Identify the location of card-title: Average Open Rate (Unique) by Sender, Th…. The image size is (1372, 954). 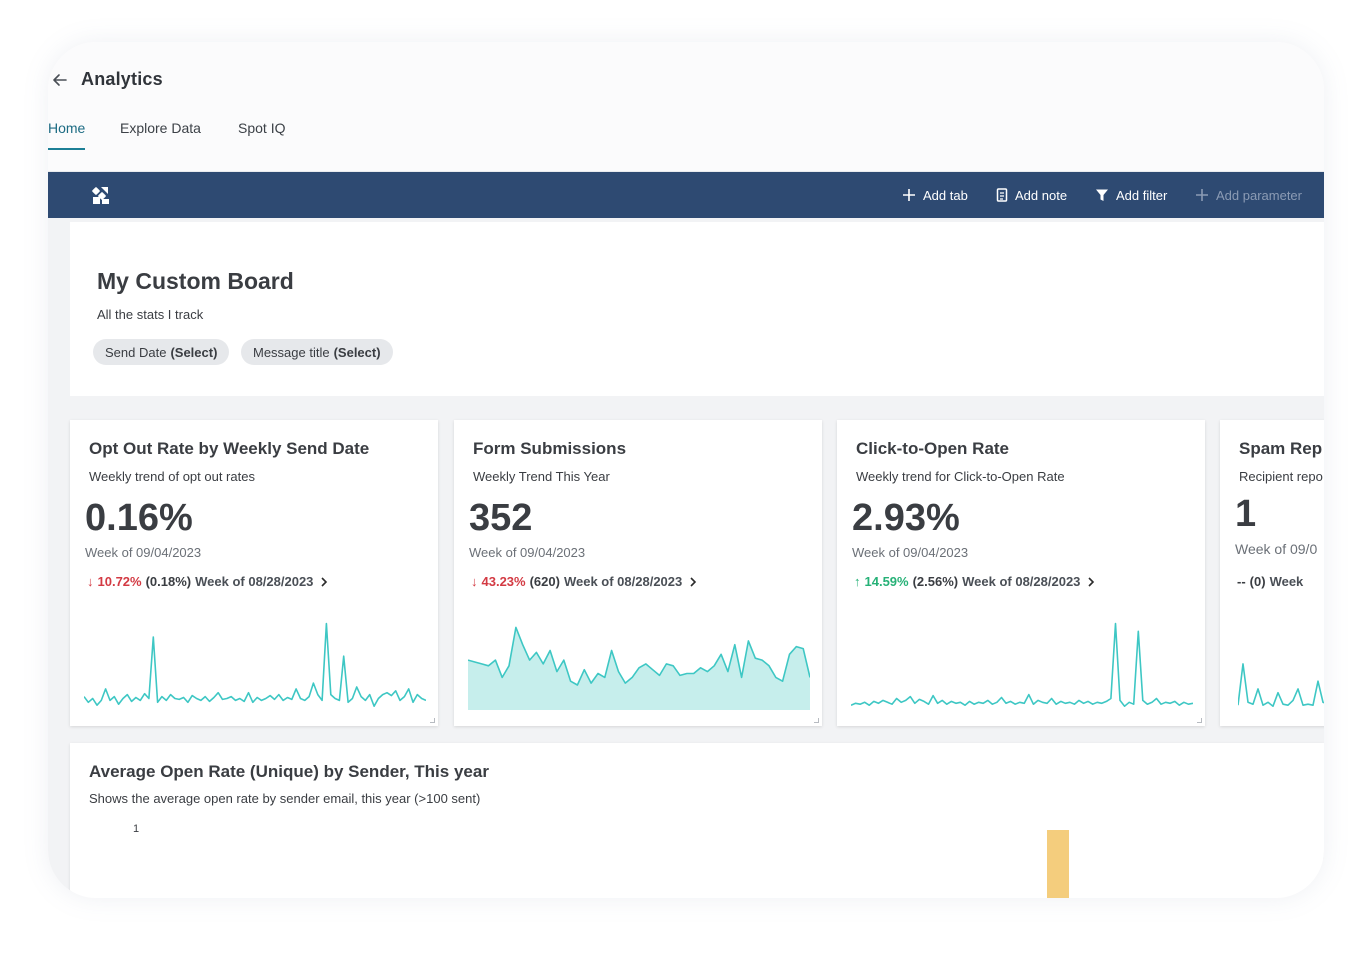
(289, 771).